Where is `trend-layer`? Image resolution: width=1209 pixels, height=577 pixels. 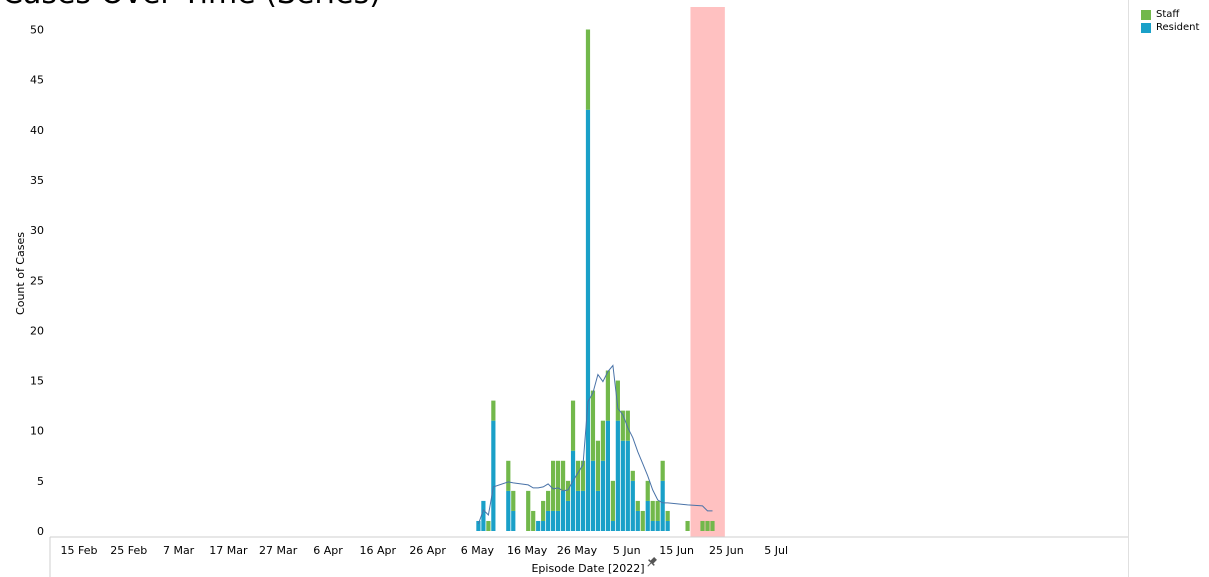 trend-layer is located at coordinates (595, 444).